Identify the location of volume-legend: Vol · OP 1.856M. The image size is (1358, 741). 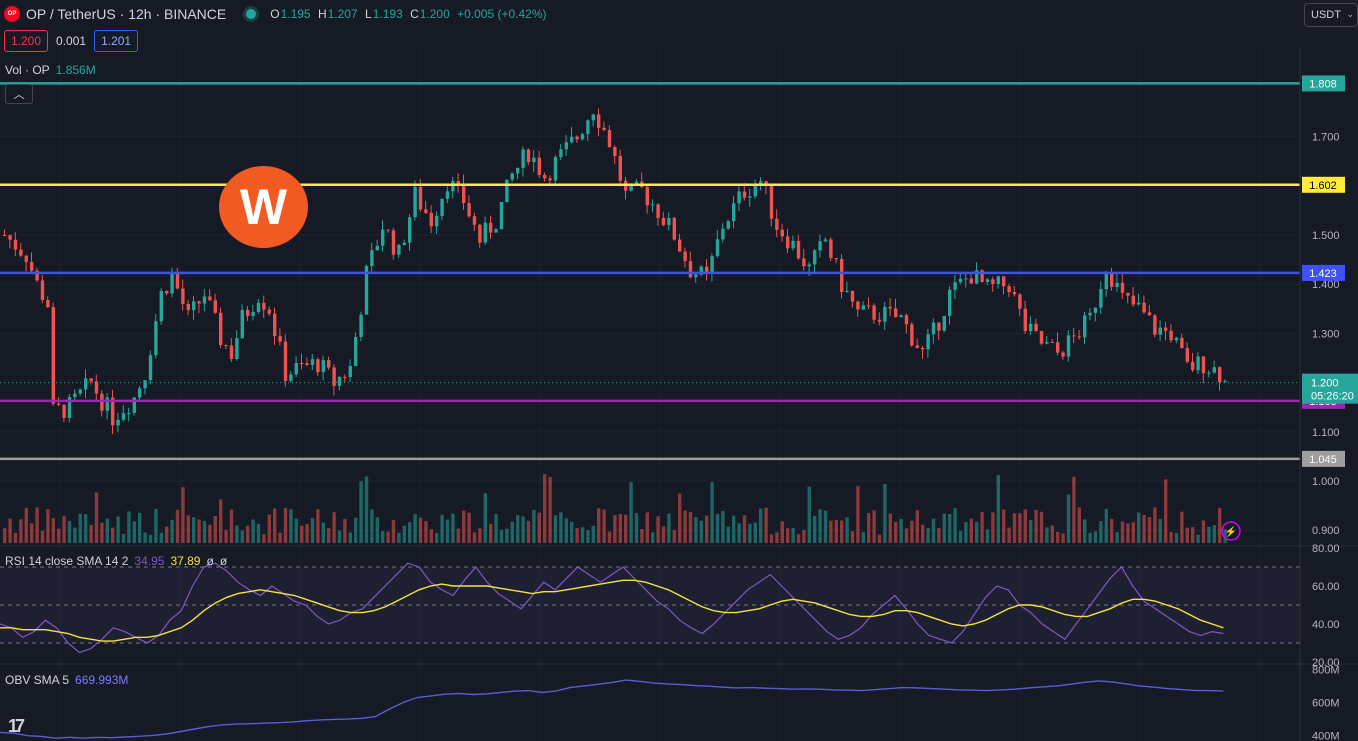
(50, 70).